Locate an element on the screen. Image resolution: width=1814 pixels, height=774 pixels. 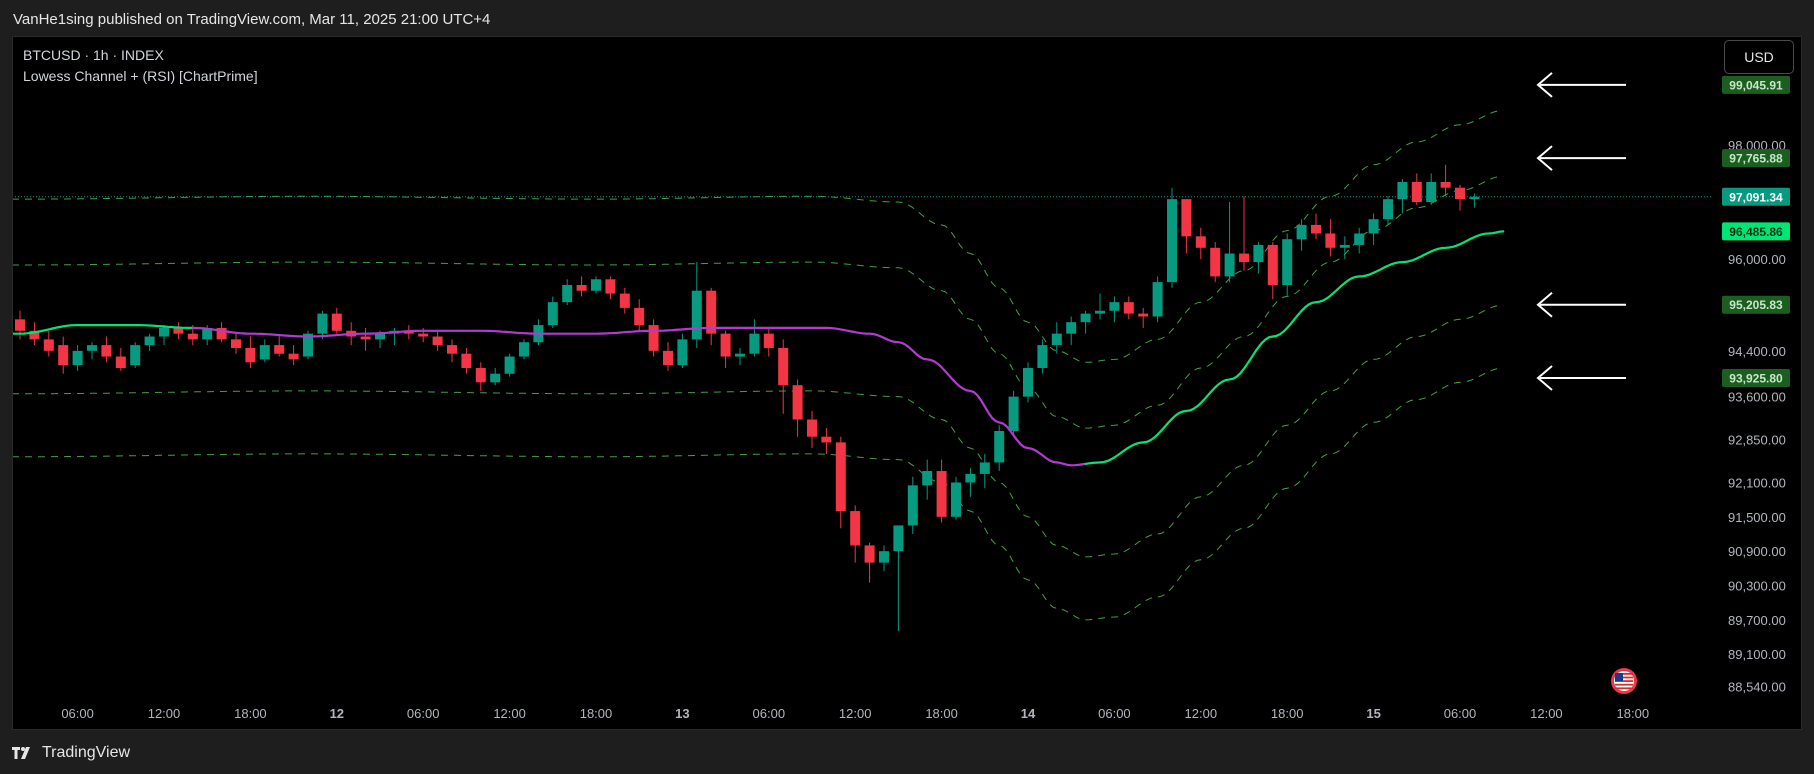
flag-stripe is located at coordinates (1624, 681).